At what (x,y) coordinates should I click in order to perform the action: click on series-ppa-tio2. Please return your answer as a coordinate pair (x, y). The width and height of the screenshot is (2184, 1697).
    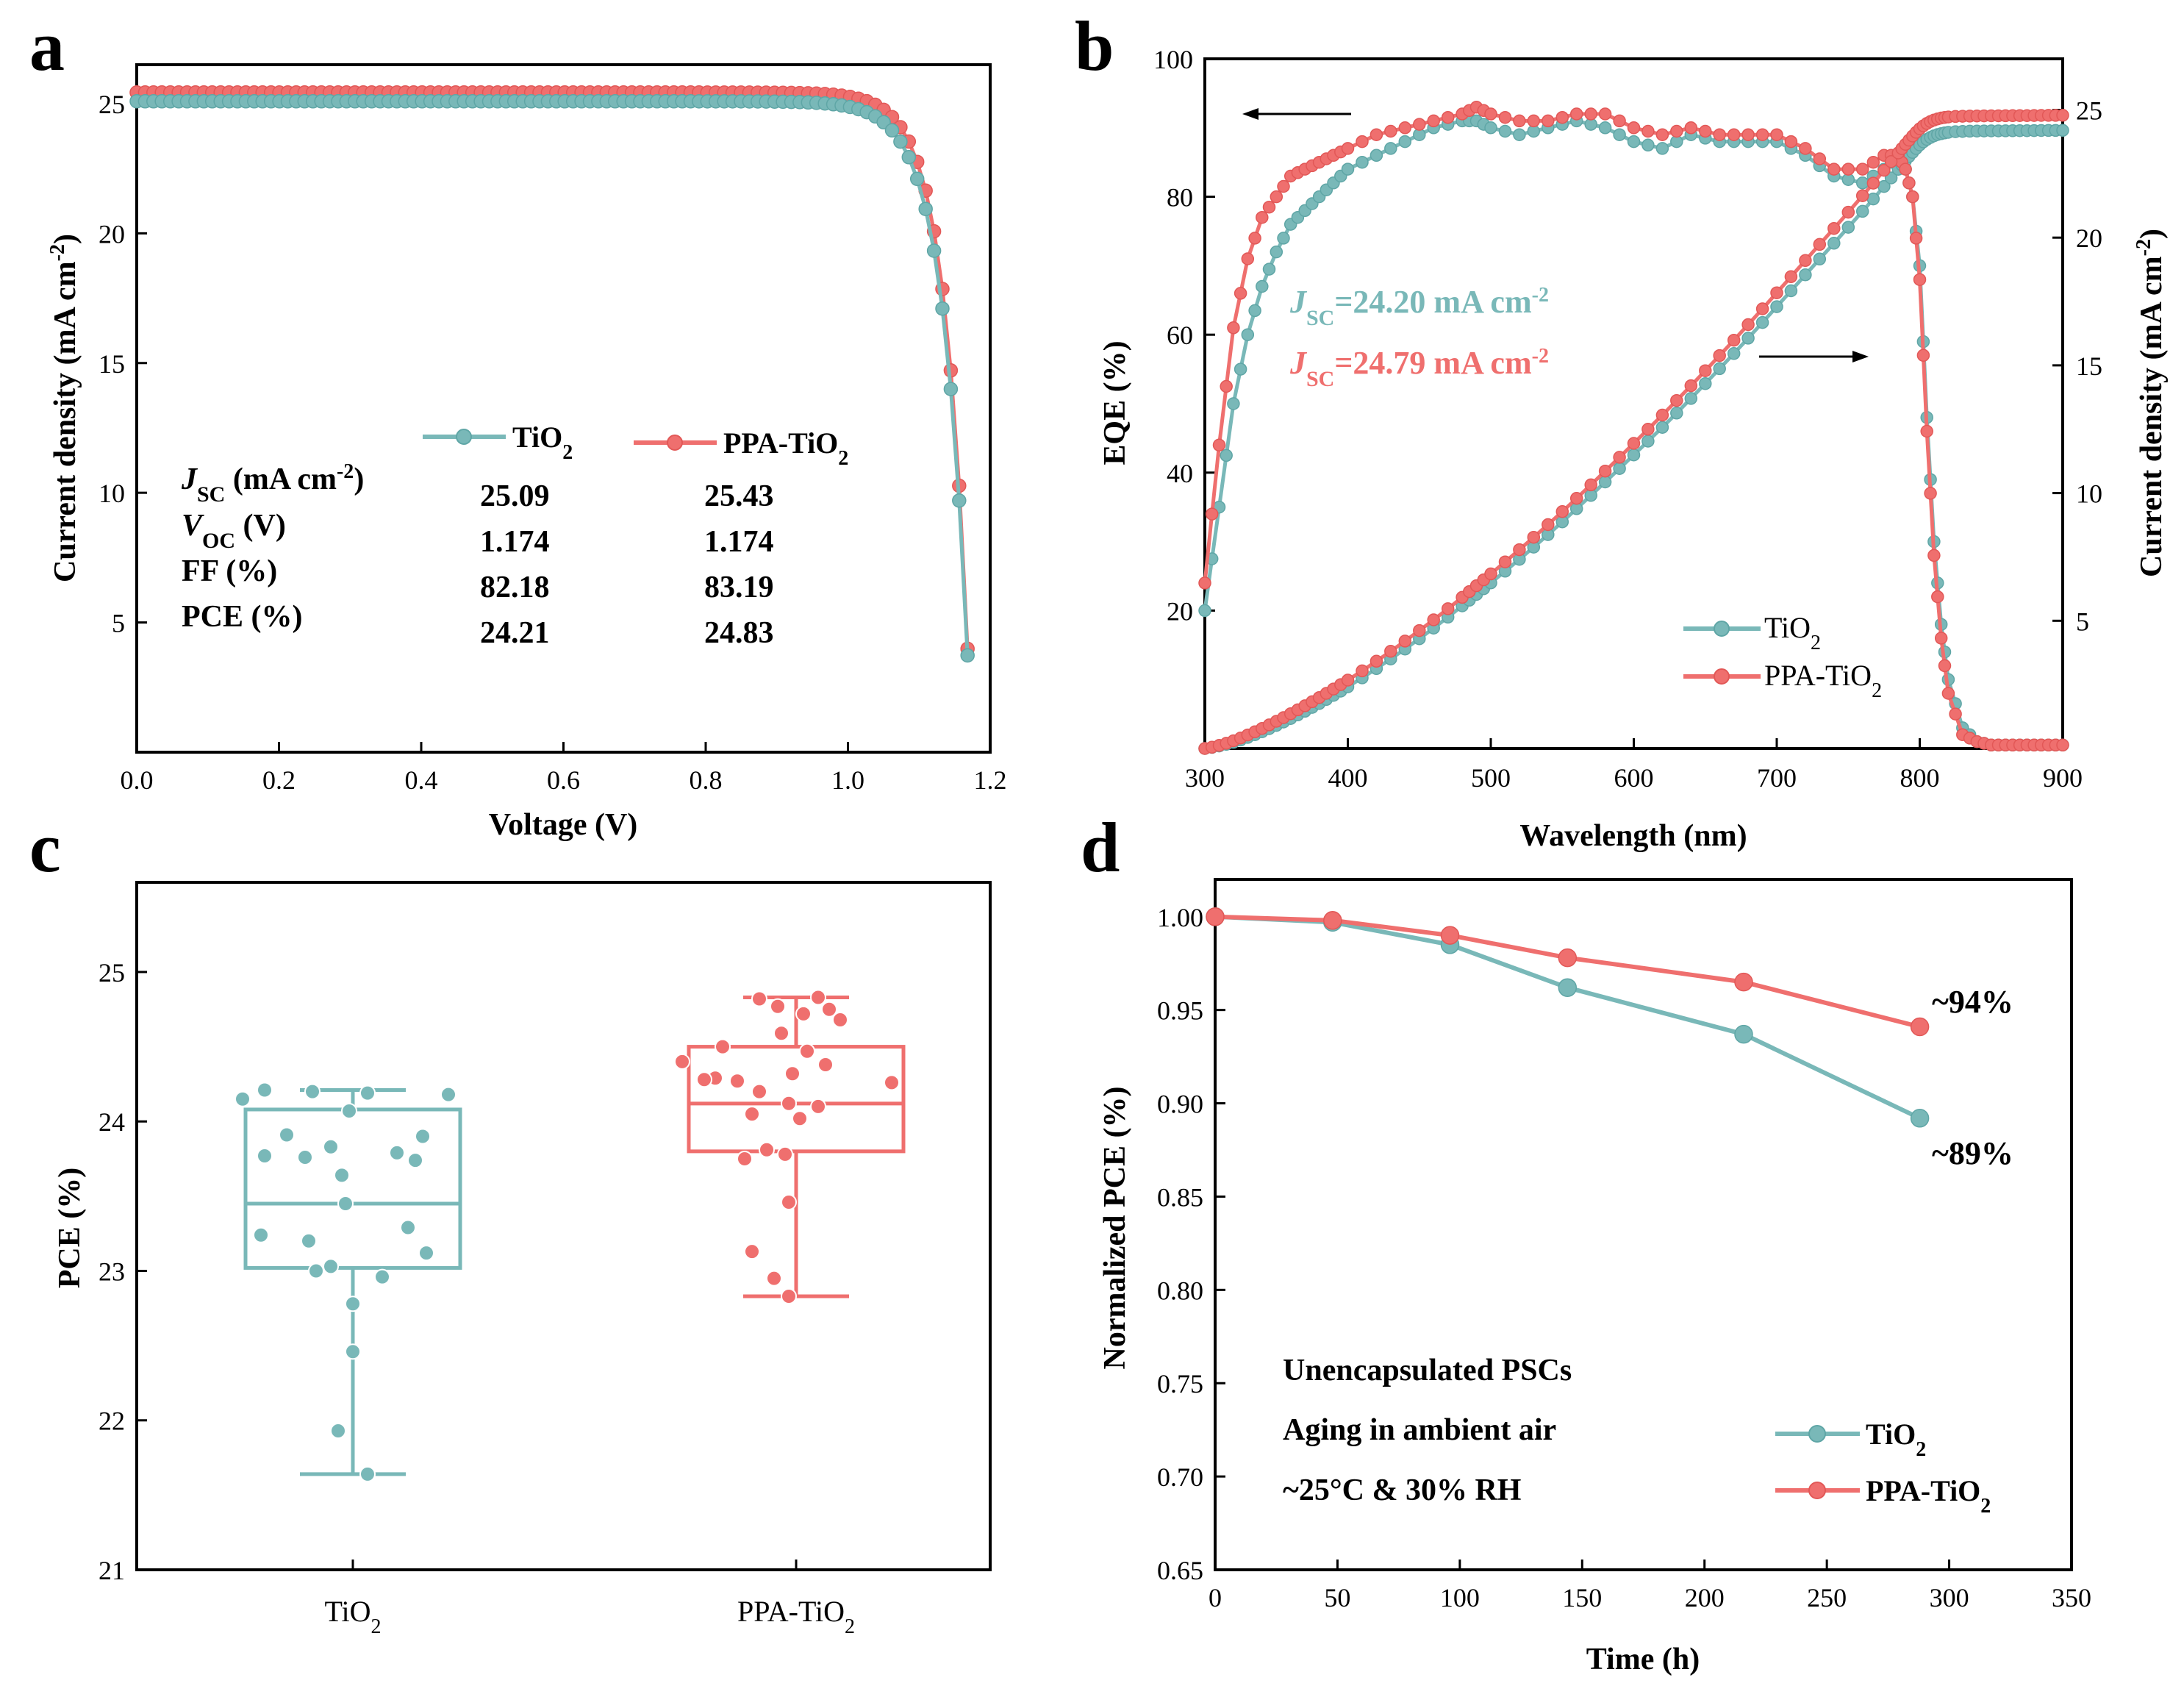
    Looking at the image, I should click on (1568, 972).